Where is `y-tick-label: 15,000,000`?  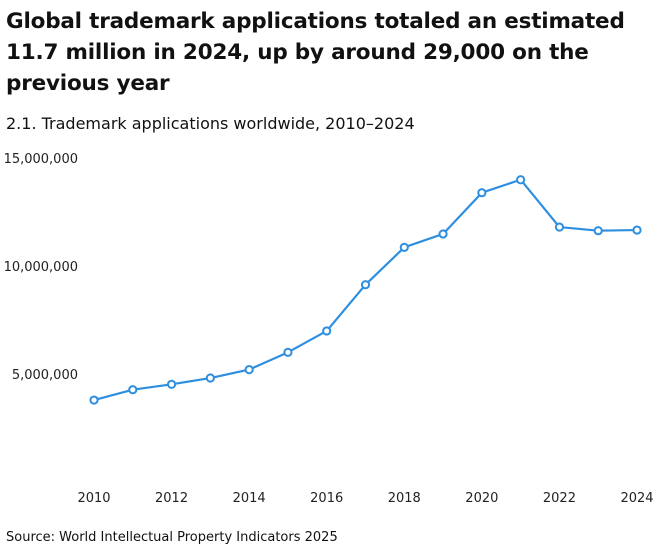 y-tick-label: 15,000,000 is located at coordinates (41, 159).